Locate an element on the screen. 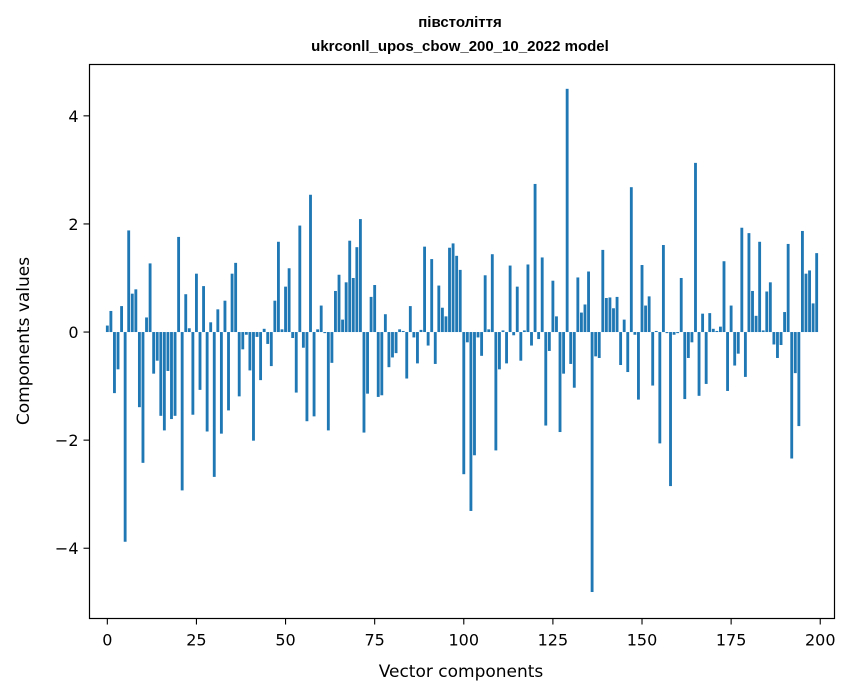 Image resolution: width=847 pixels, height=696 pixels. x-tick-label: 25 is located at coordinates (196, 640).